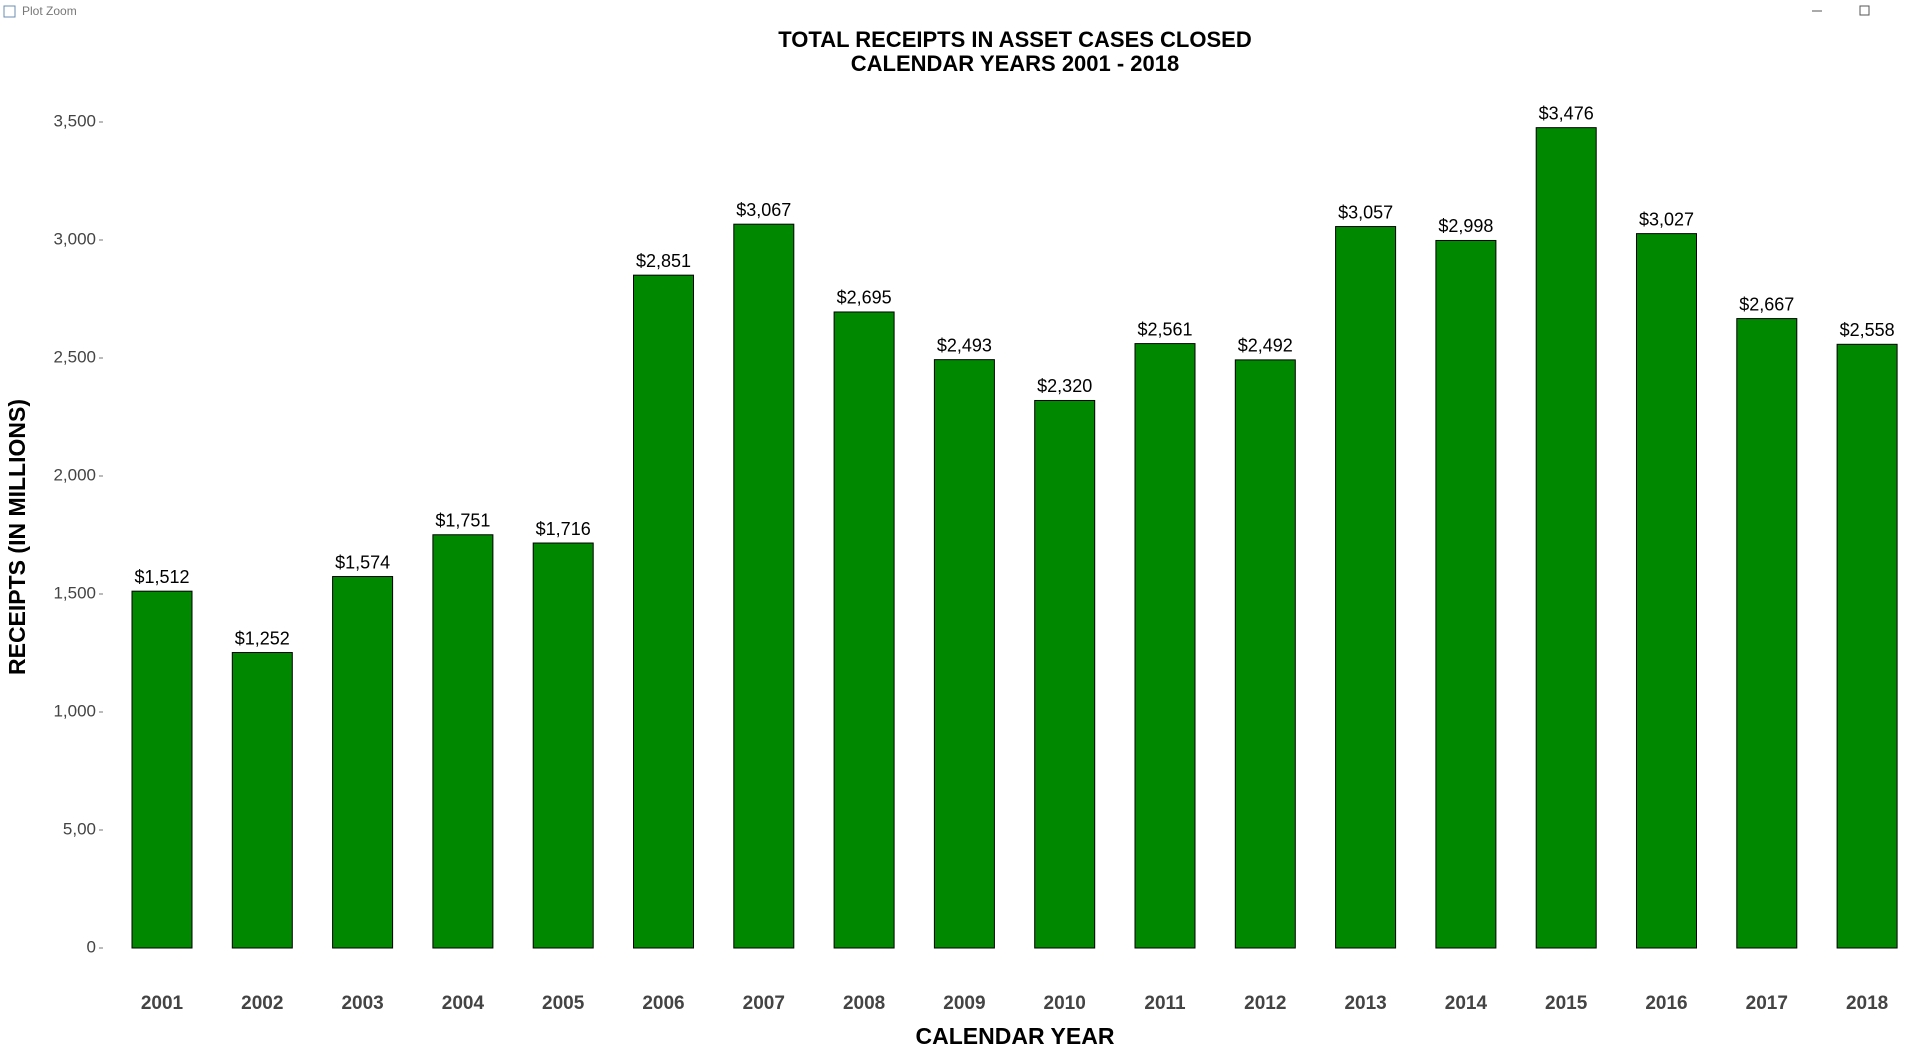  Describe the element at coordinates (9, 11) in the screenshot. I see `window-icon` at that location.